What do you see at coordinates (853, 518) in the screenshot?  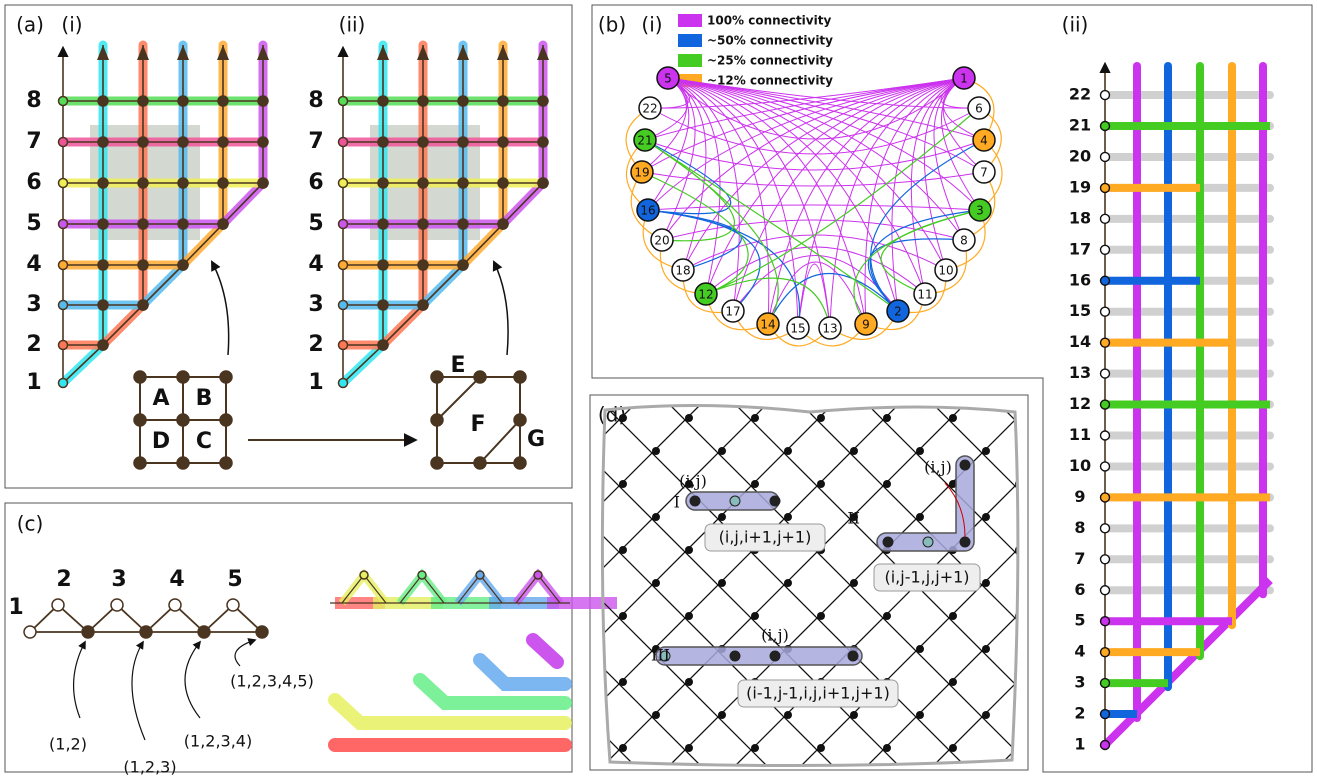 I see `case-label: II` at bounding box center [853, 518].